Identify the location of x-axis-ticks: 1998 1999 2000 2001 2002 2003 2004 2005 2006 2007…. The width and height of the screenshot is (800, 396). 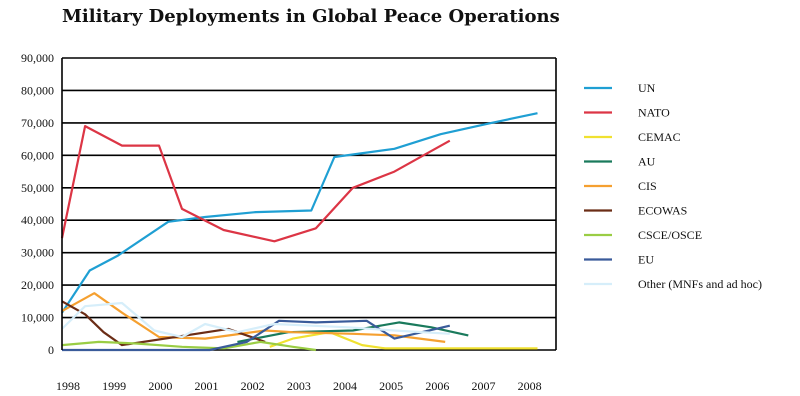
(299, 386).